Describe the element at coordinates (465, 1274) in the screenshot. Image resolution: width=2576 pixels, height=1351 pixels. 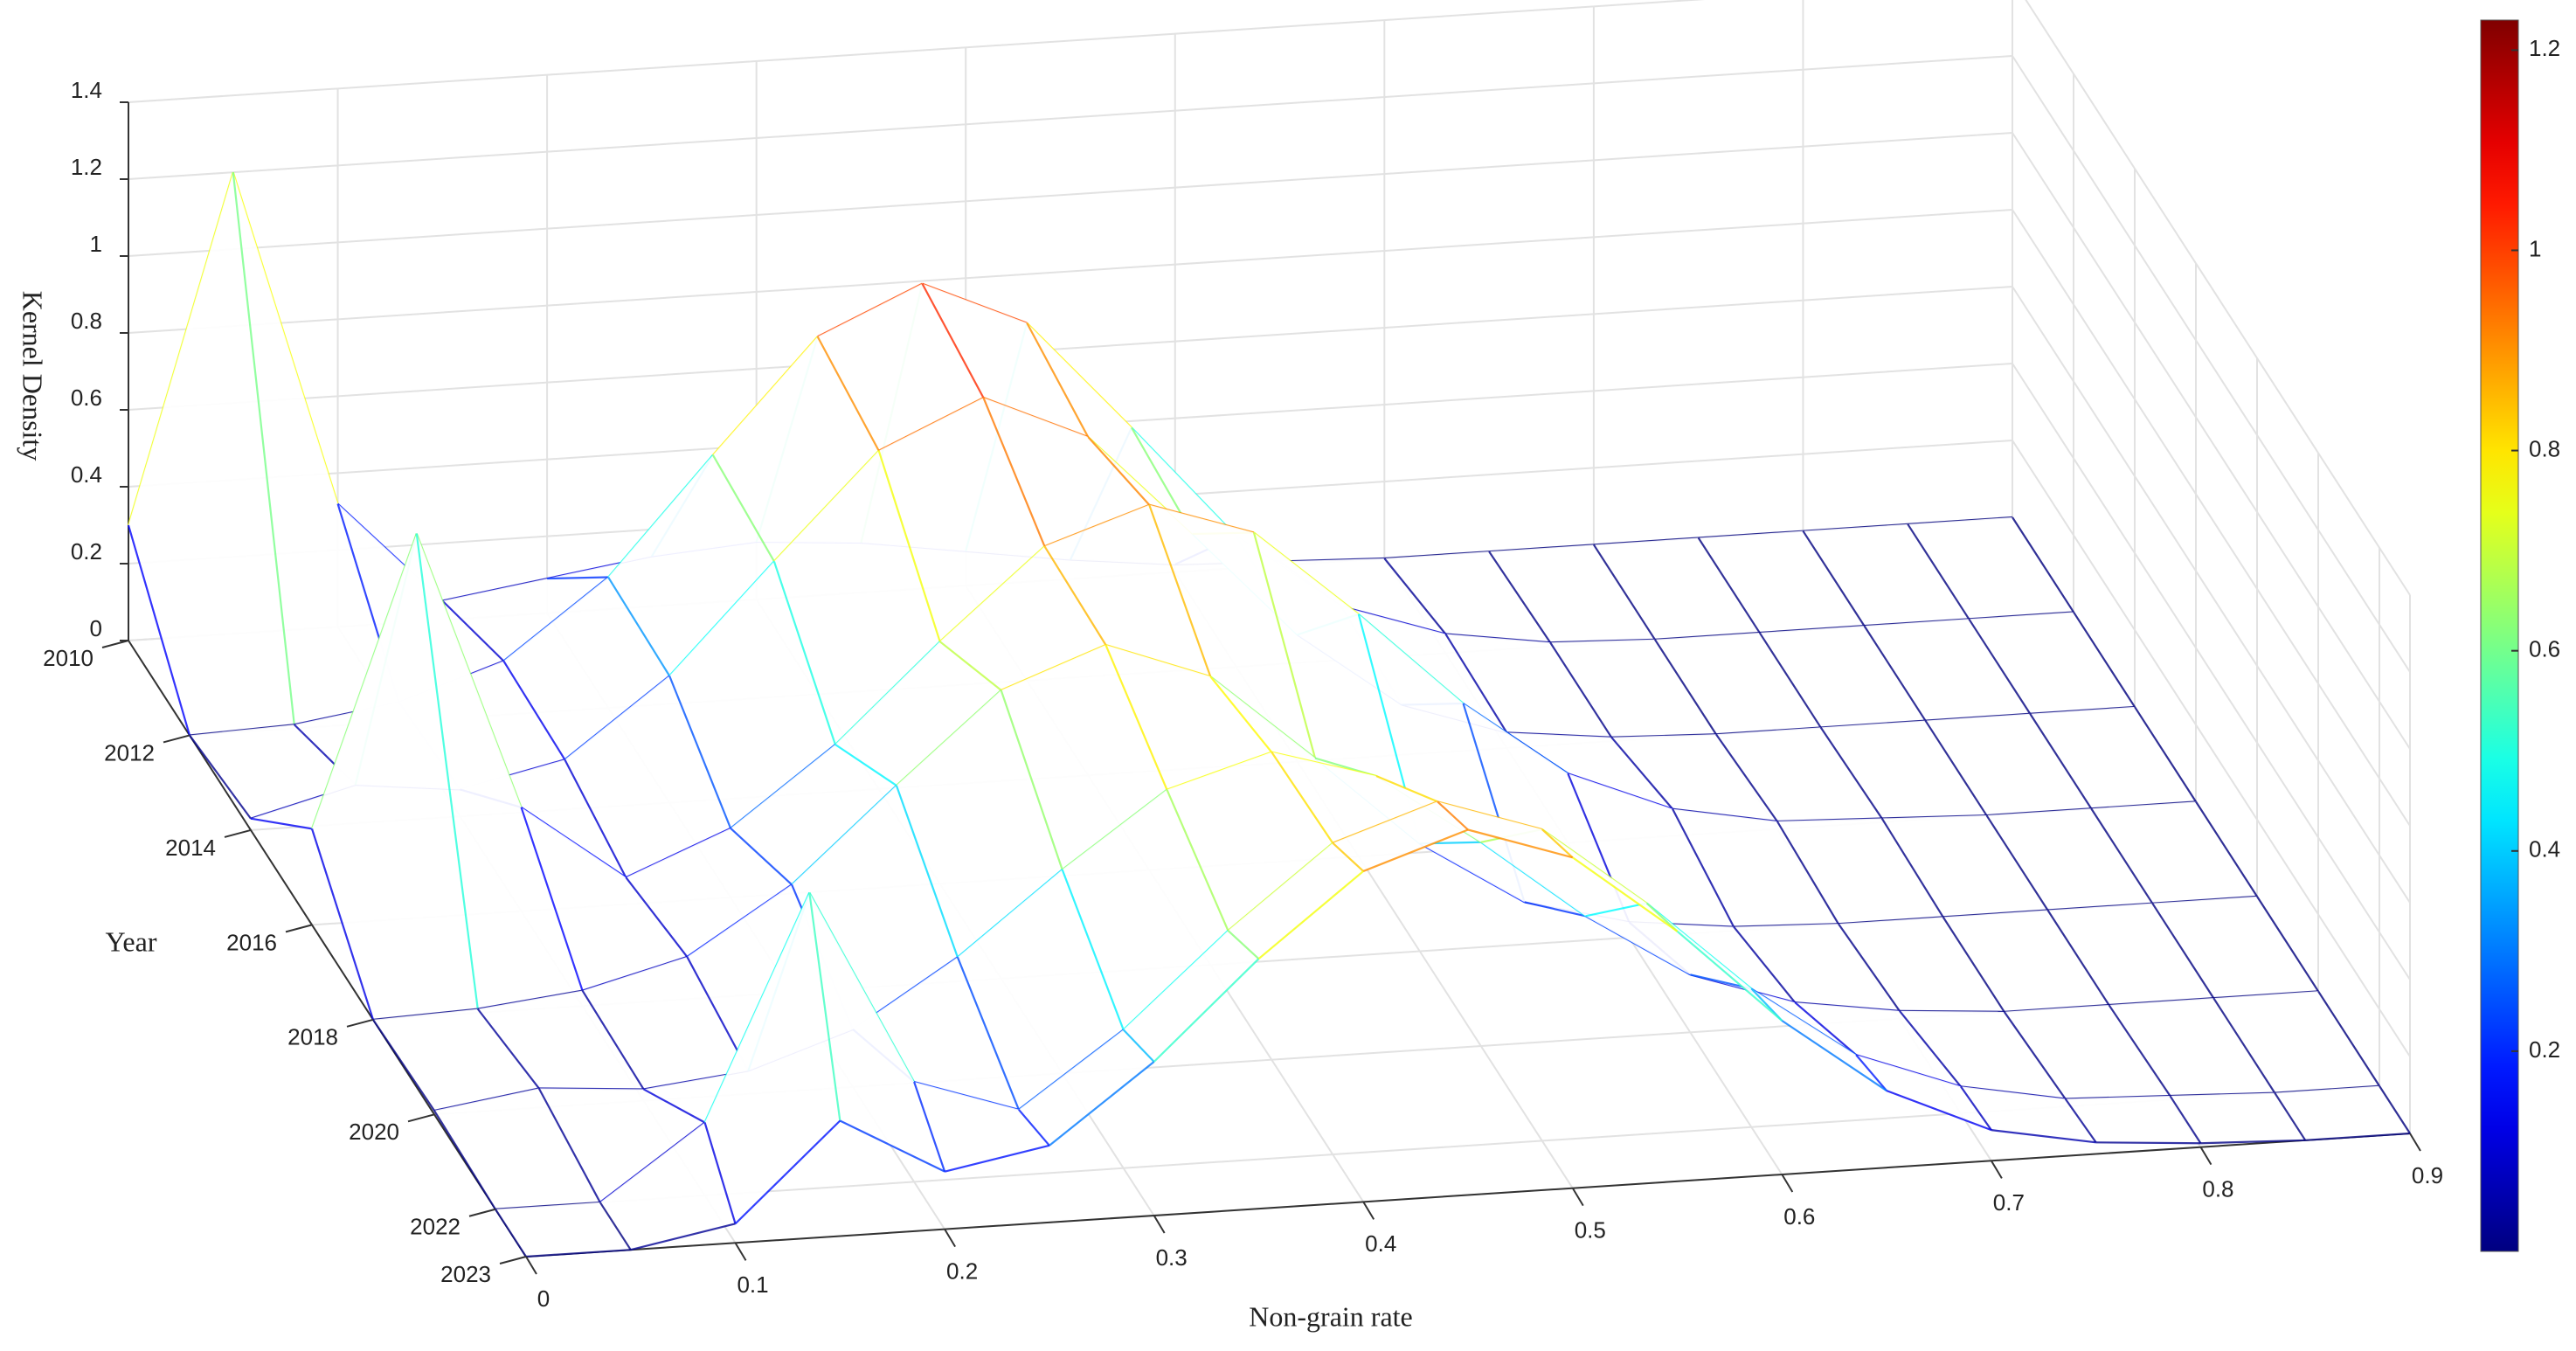
I see `y-tick-label: 2023` at that location.